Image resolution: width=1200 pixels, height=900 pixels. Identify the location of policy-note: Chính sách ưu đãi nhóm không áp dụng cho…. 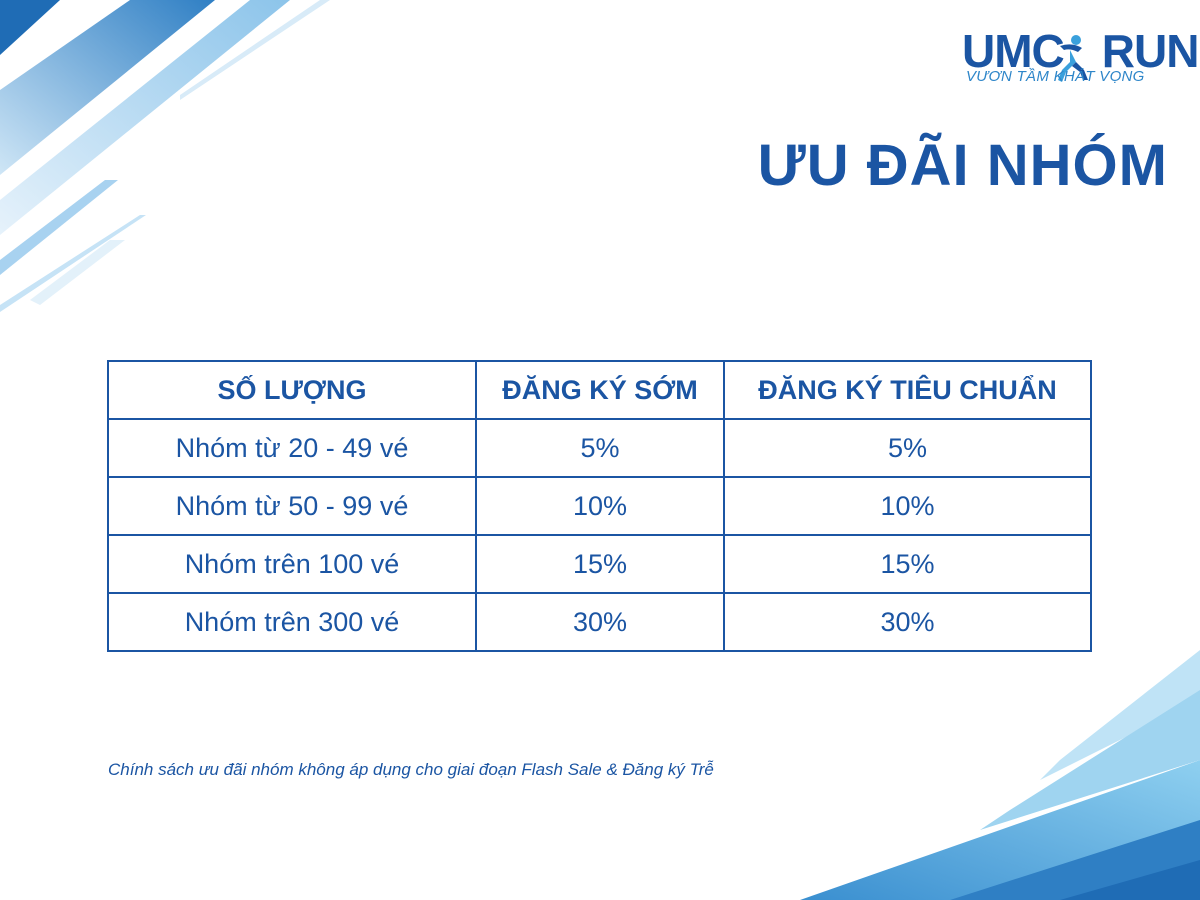
(411, 769).